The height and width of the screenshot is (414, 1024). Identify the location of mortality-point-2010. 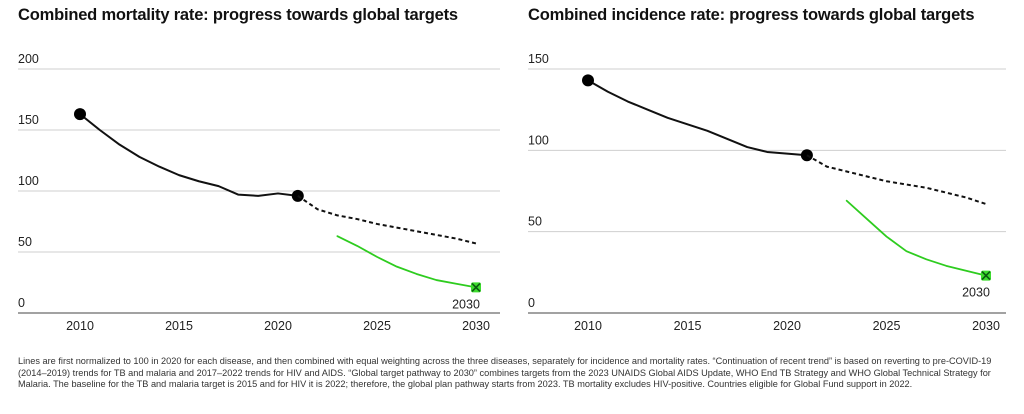
(80, 114).